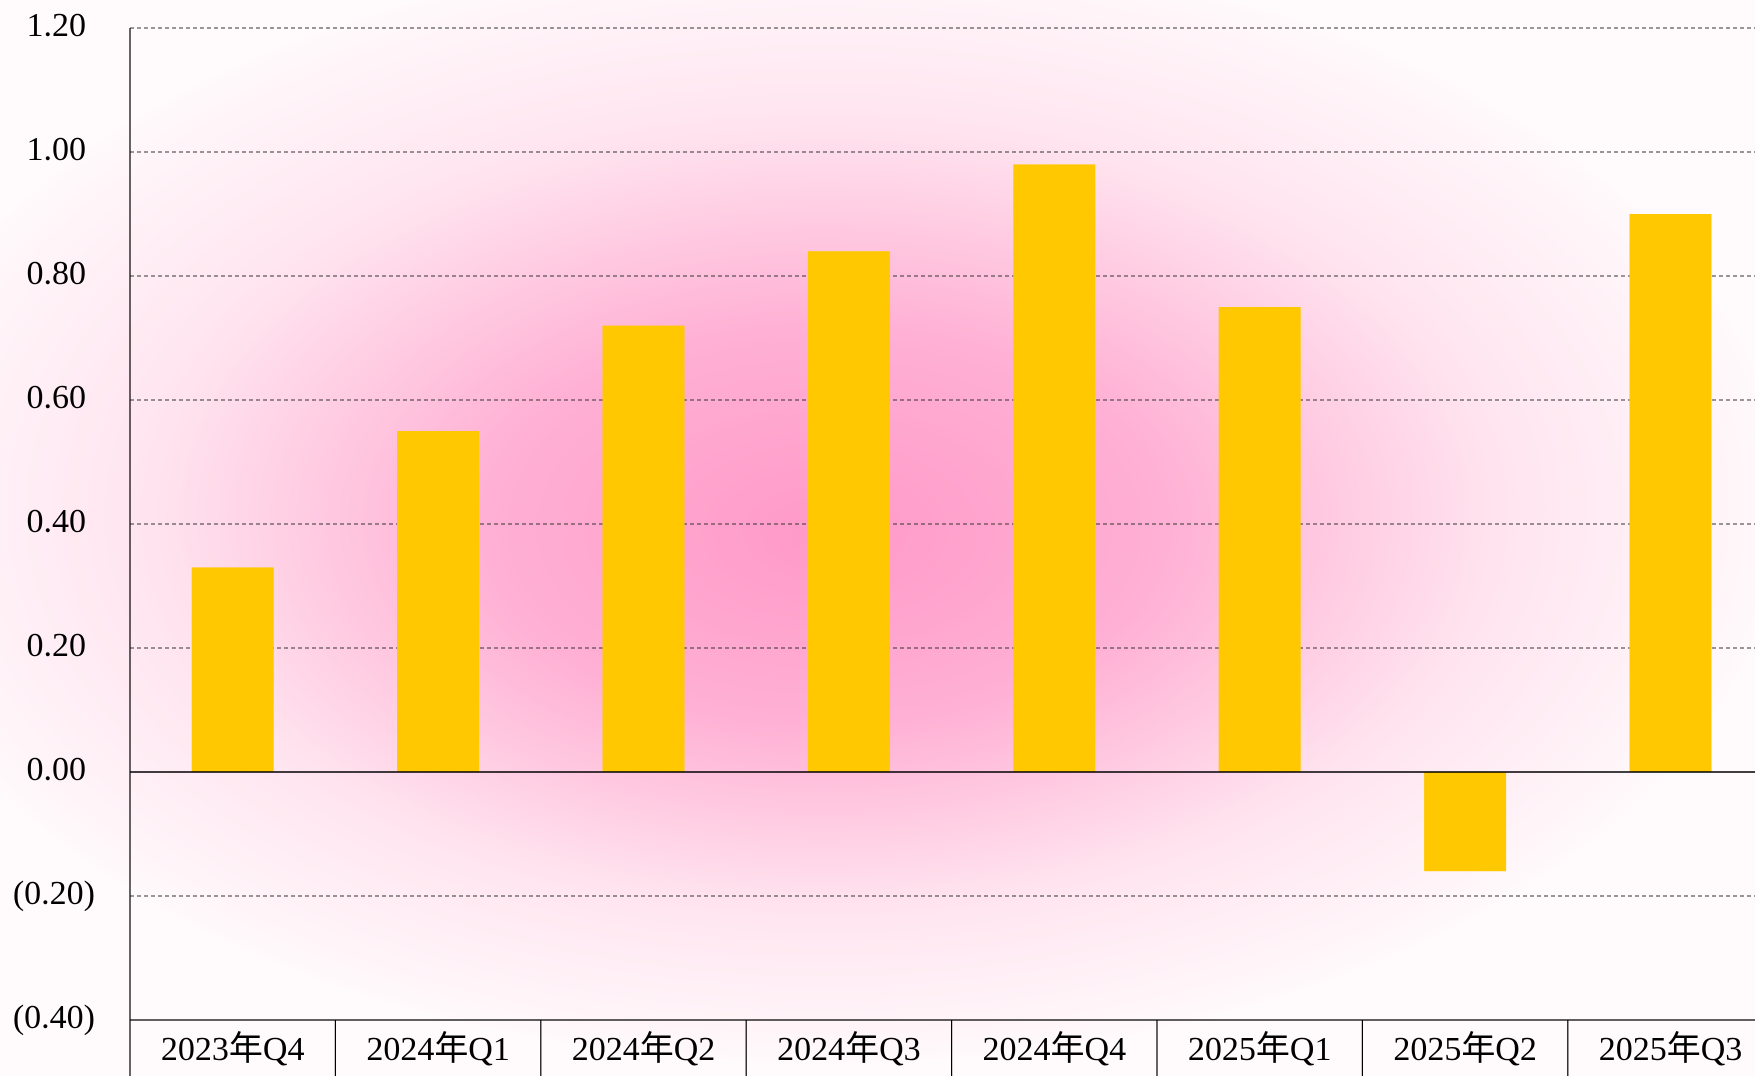 This screenshot has width=1755, height=1076. Describe the element at coordinates (1671, 1049) in the screenshot. I see `x-tick-label: 2025年Q3` at that location.